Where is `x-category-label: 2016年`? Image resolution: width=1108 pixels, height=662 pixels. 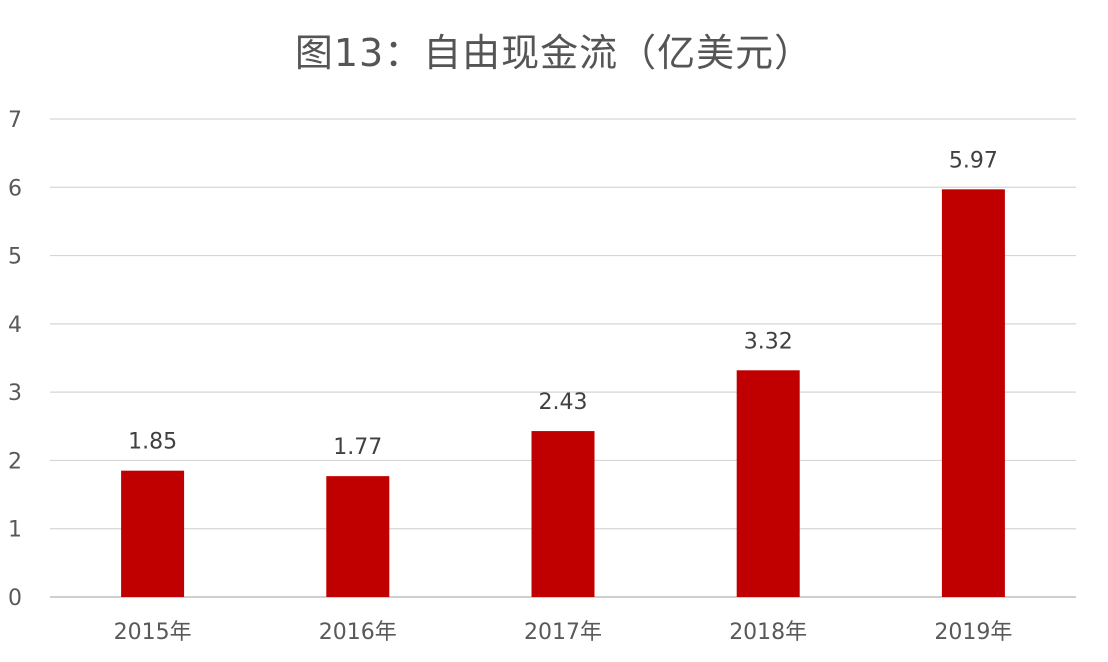 x-category-label: 2016年 is located at coordinates (358, 632).